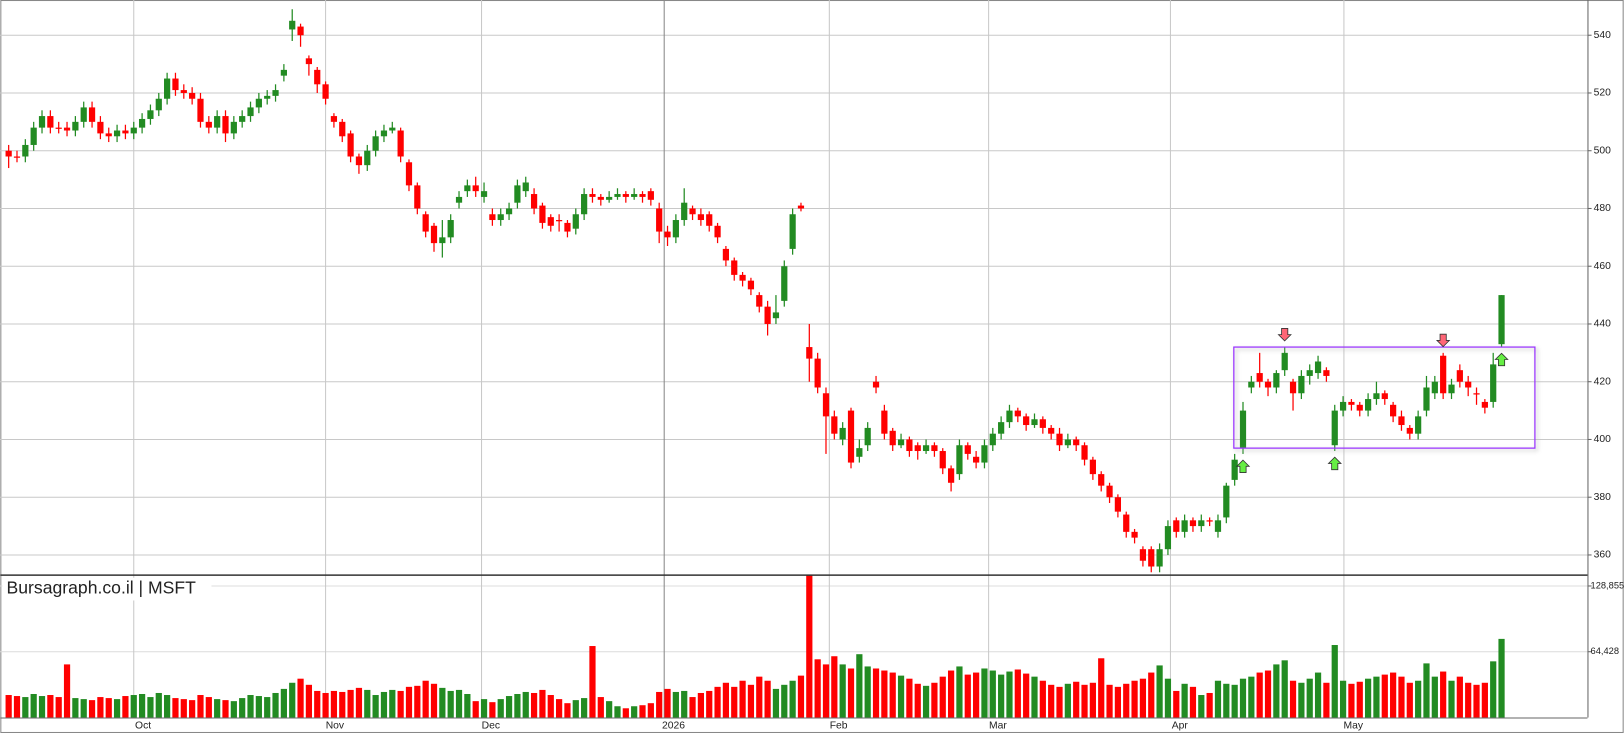  I want to click on chart-title: Bursagraph.co.il | MSFT, so click(102, 588).